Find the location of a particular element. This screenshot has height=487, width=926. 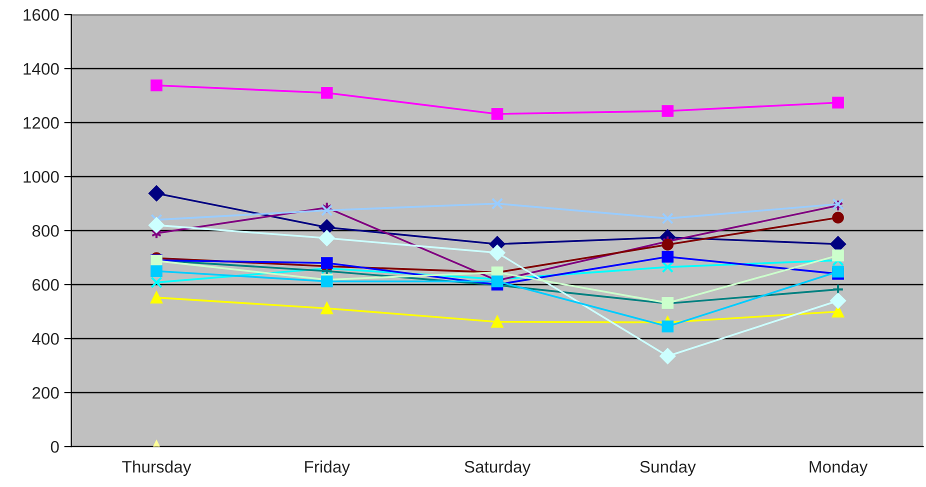

y-tick-label: 800 is located at coordinates (45, 230).